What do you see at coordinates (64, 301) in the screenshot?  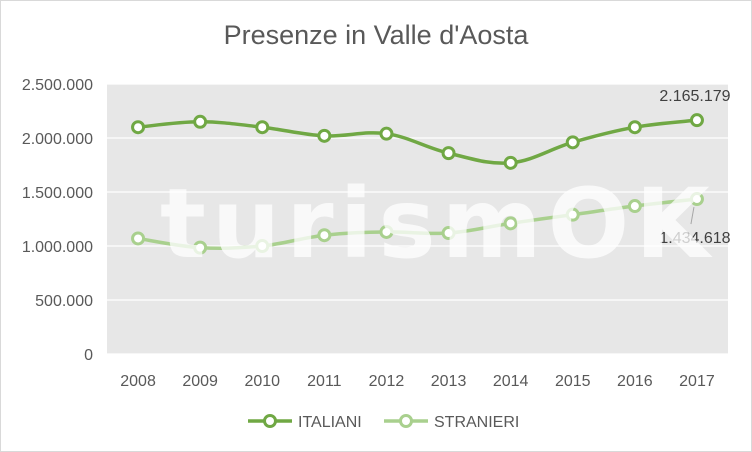 I see `y-tick-label: 500.000` at bounding box center [64, 301].